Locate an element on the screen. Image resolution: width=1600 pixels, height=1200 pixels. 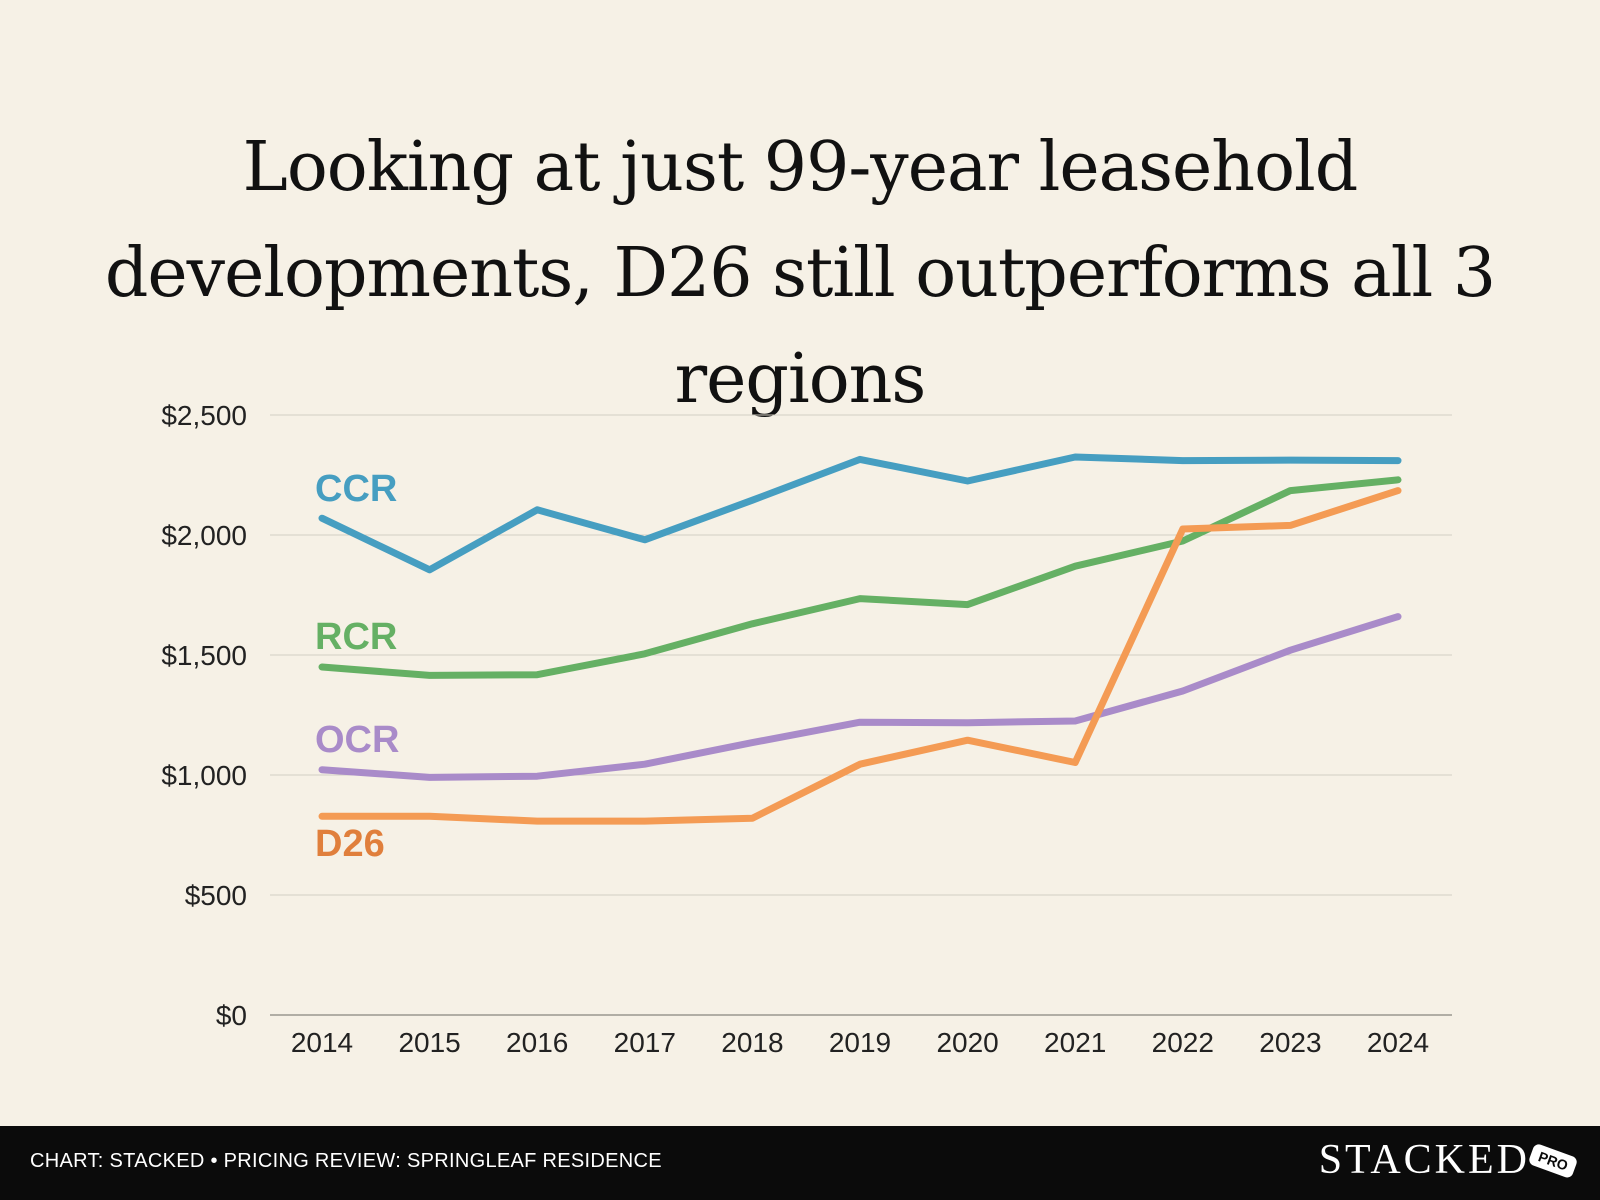
y-tick-label: $2,500 is located at coordinates (204, 415).